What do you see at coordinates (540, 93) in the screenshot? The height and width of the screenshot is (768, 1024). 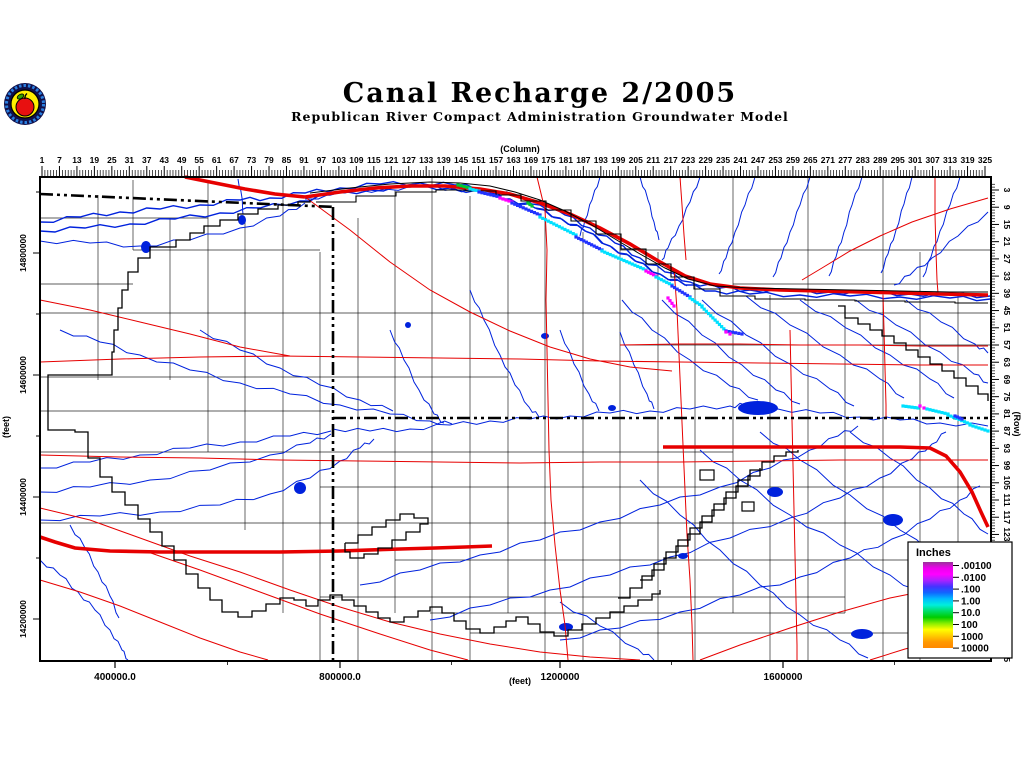 I see `plot-title: Canal Recharge 2/2005` at bounding box center [540, 93].